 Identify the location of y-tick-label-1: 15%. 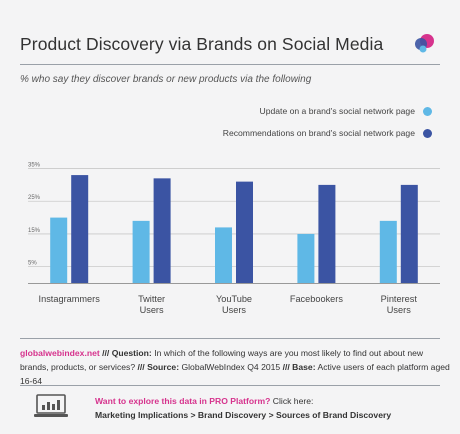
(34, 231).